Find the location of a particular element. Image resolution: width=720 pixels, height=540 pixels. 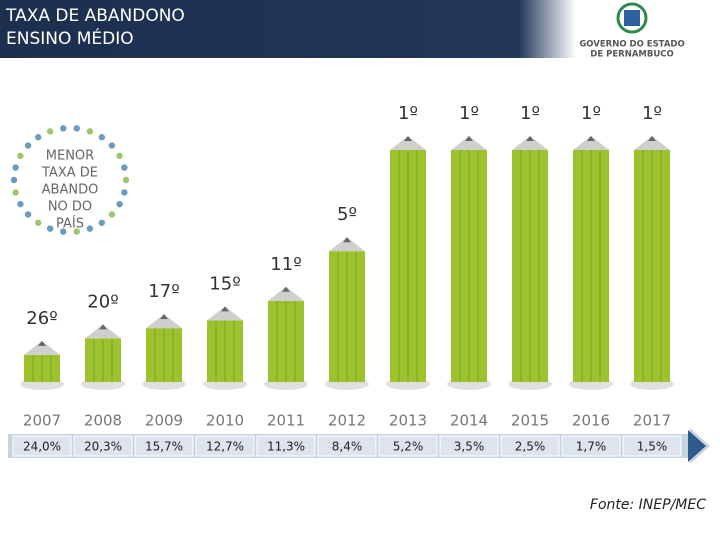

year-label: 2016 is located at coordinates (591, 421).